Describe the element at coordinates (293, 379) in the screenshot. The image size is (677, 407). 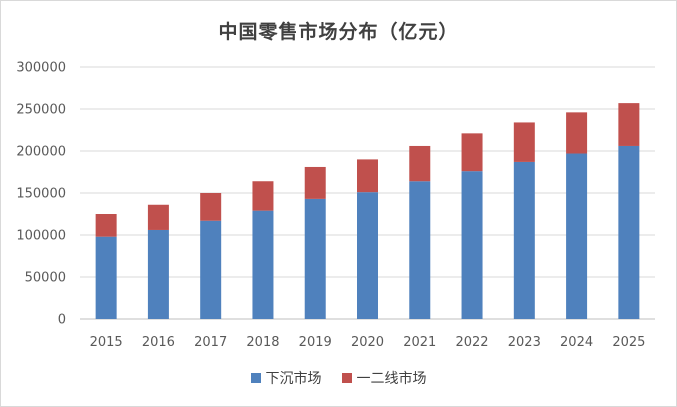
I see `legend-label-lower-tier: 下沉市场` at that location.